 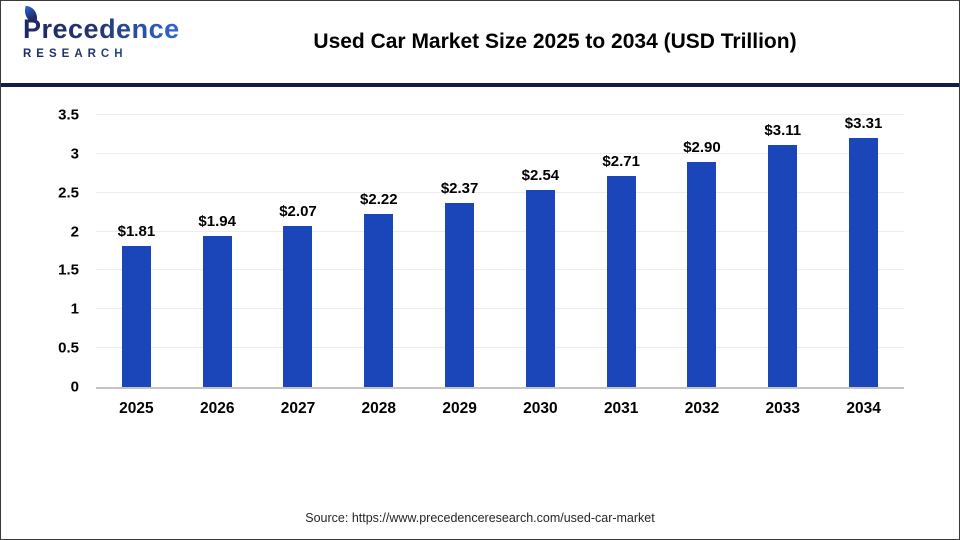 What do you see at coordinates (74, 387) in the screenshot?
I see `y-tick-label: 0` at bounding box center [74, 387].